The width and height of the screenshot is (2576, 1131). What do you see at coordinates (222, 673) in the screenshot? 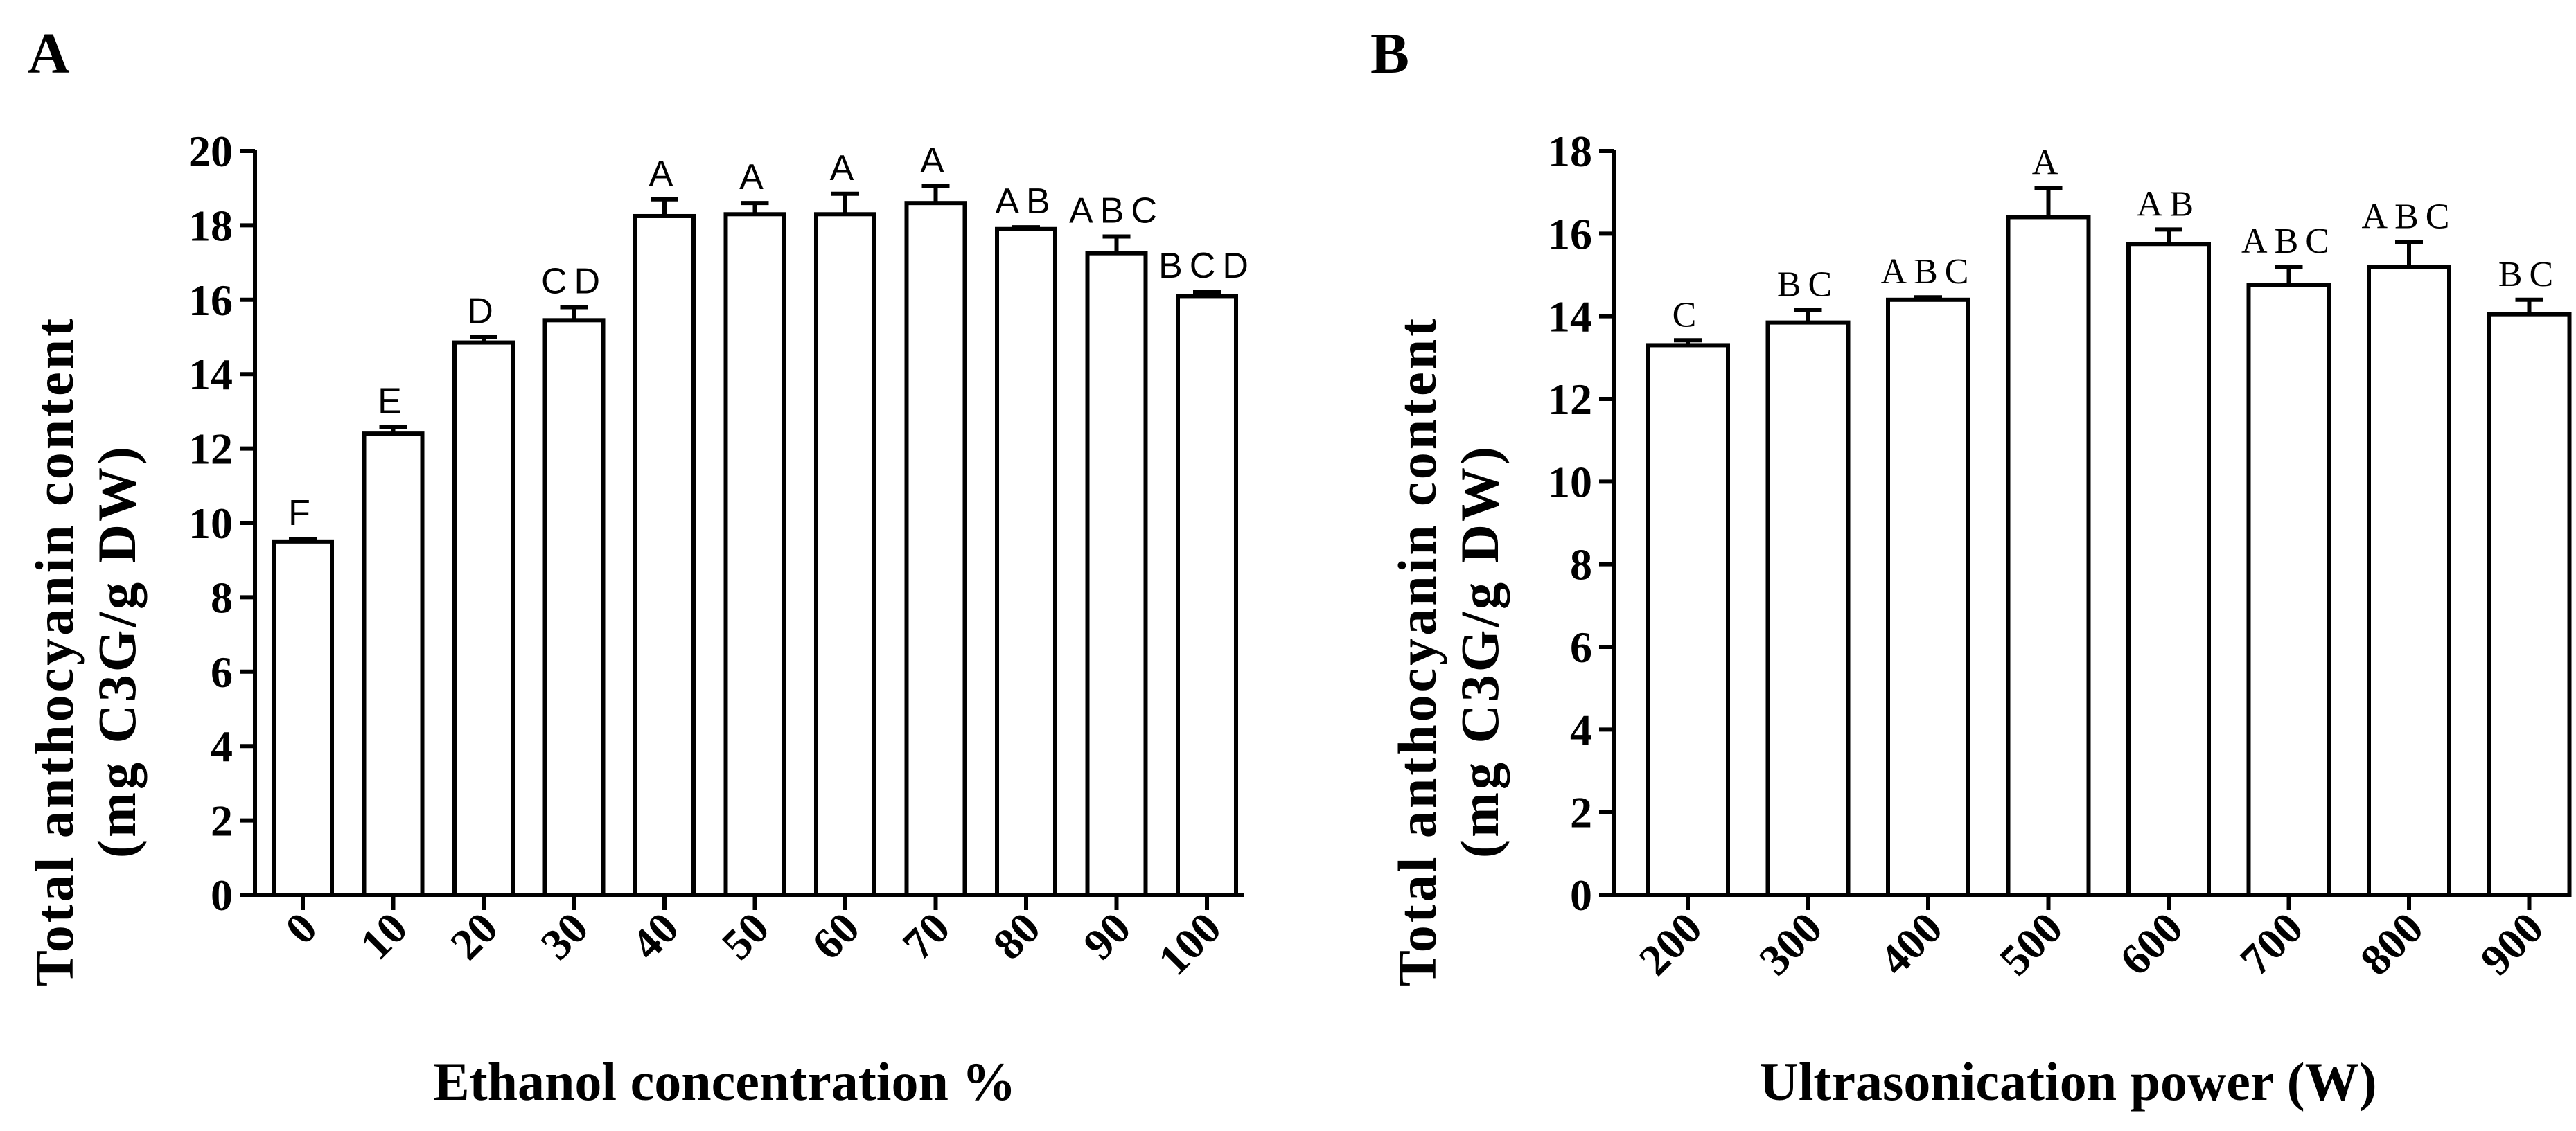
I see `y-tick-label-a: 6` at bounding box center [222, 673].